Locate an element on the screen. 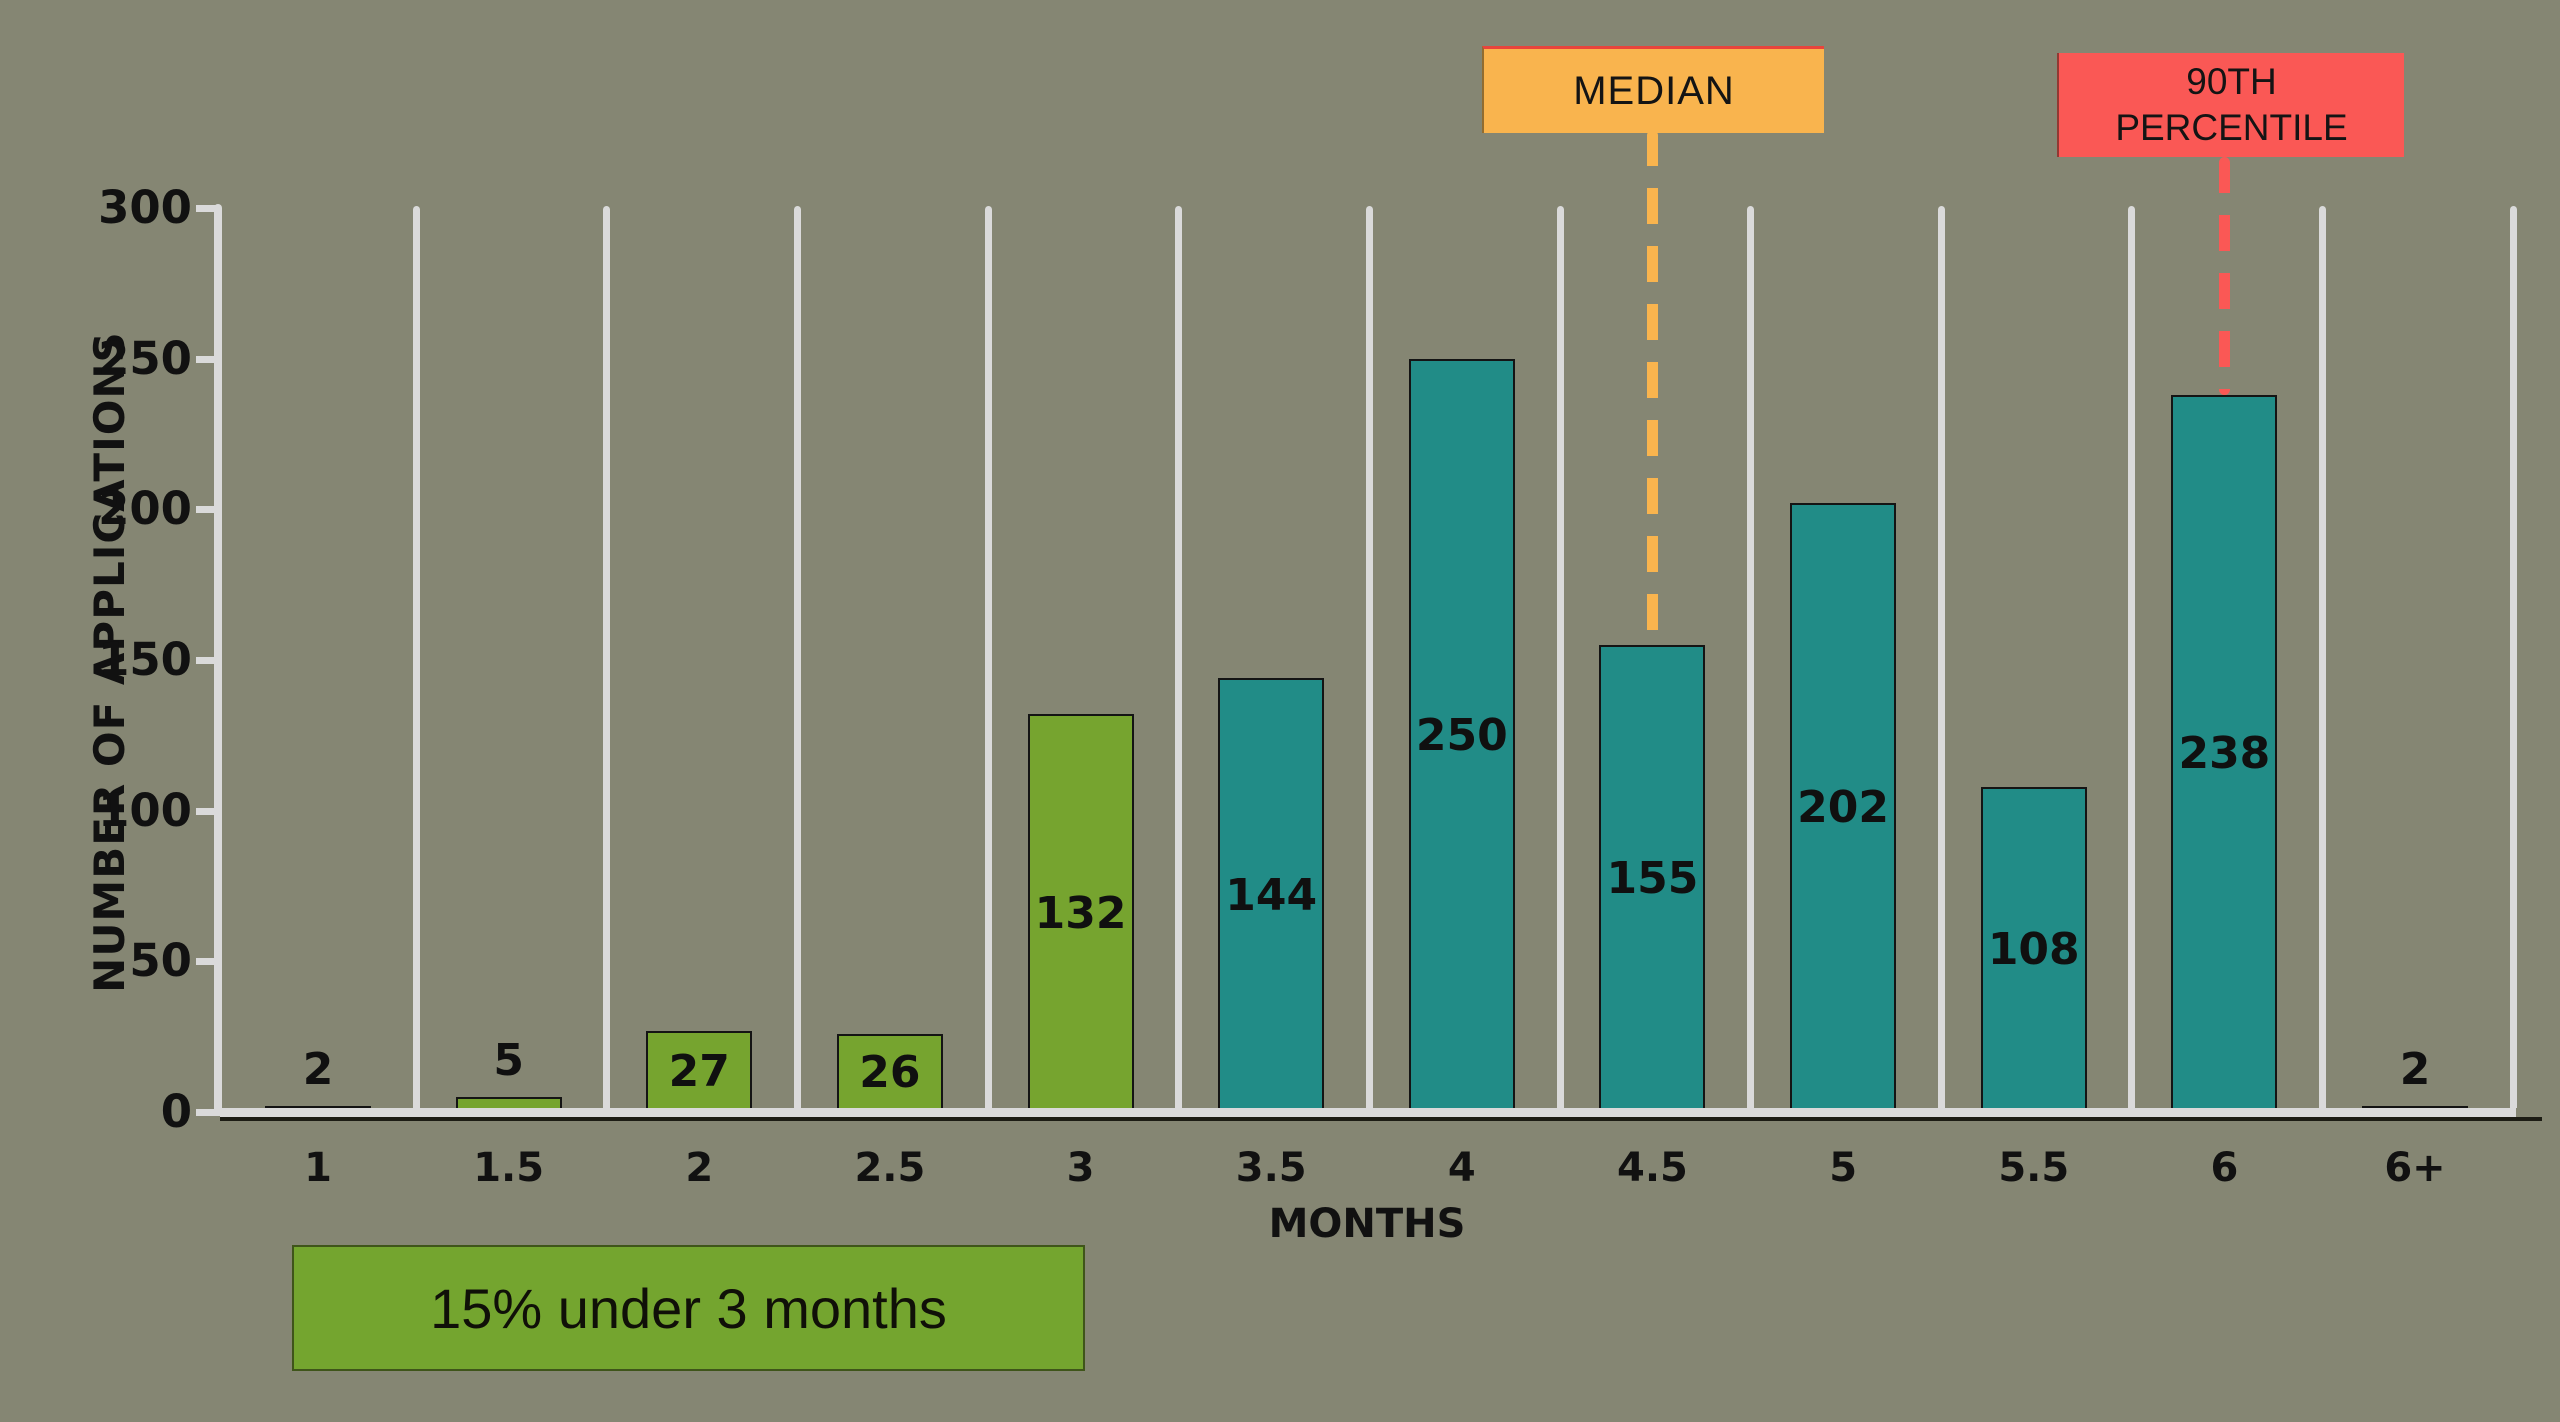  bar-value-label: 202 is located at coordinates (1843, 808).